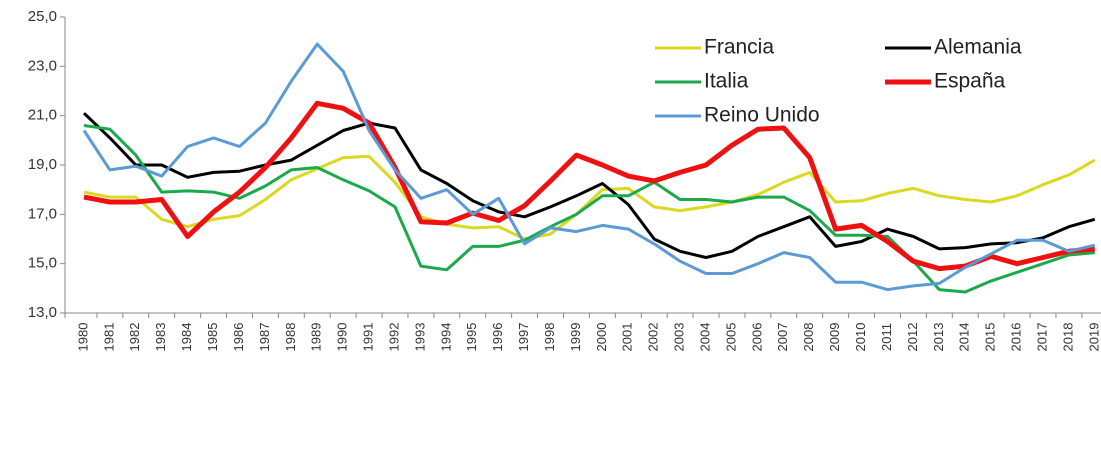  I want to click on x-tick-label: 1988, so click(290, 337).